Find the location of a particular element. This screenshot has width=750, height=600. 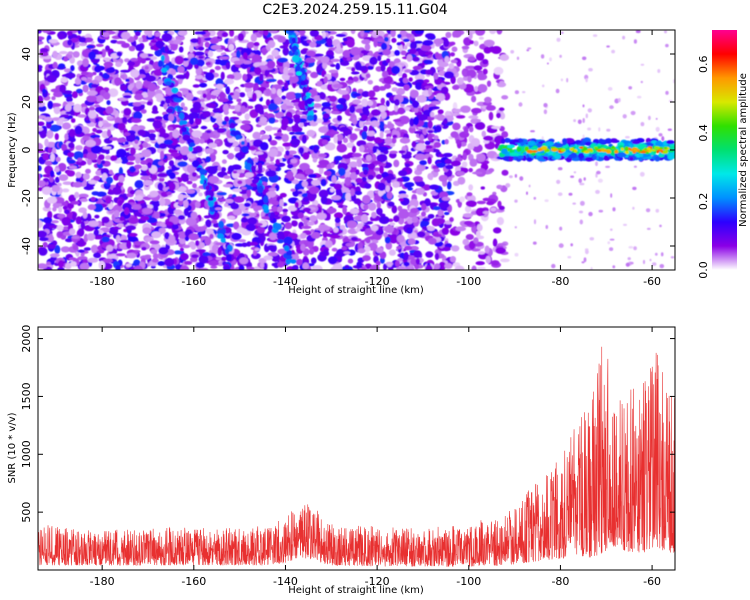

colorbar-gradient is located at coordinates (724, 150).